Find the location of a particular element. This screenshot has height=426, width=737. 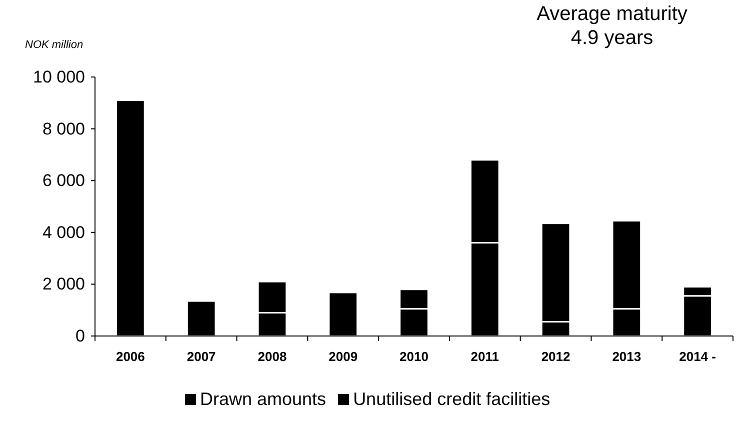

x-tick-label: 2010 is located at coordinates (414, 356).